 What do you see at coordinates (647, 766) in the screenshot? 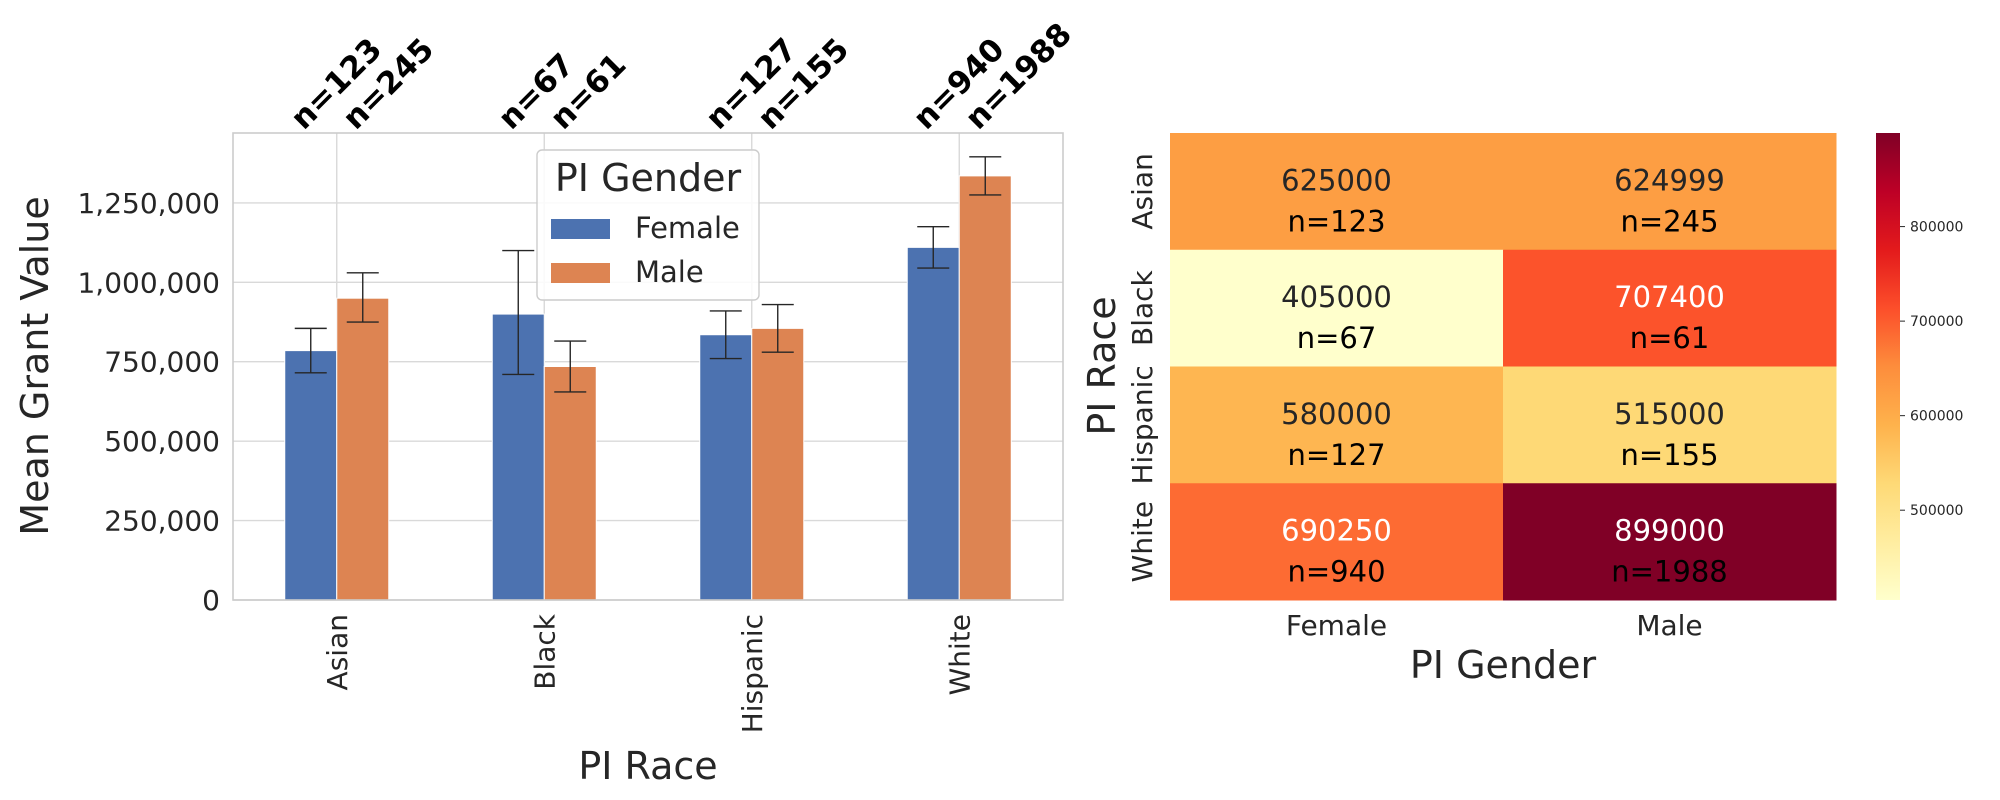
I see `bar-x-axis-title: PI Race` at bounding box center [647, 766].